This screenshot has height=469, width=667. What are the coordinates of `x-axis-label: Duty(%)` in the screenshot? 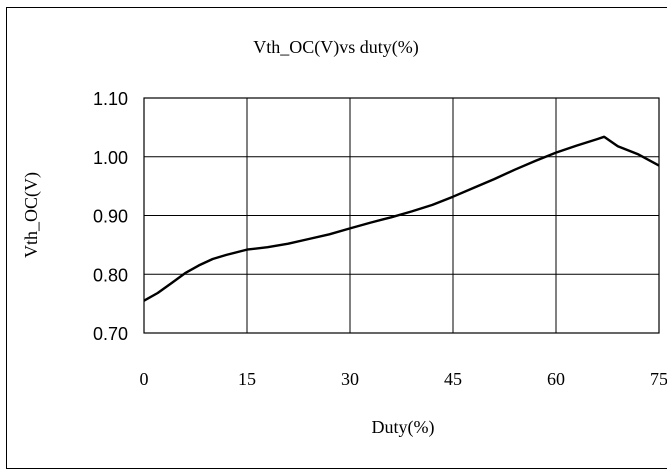 It's located at (403, 427).